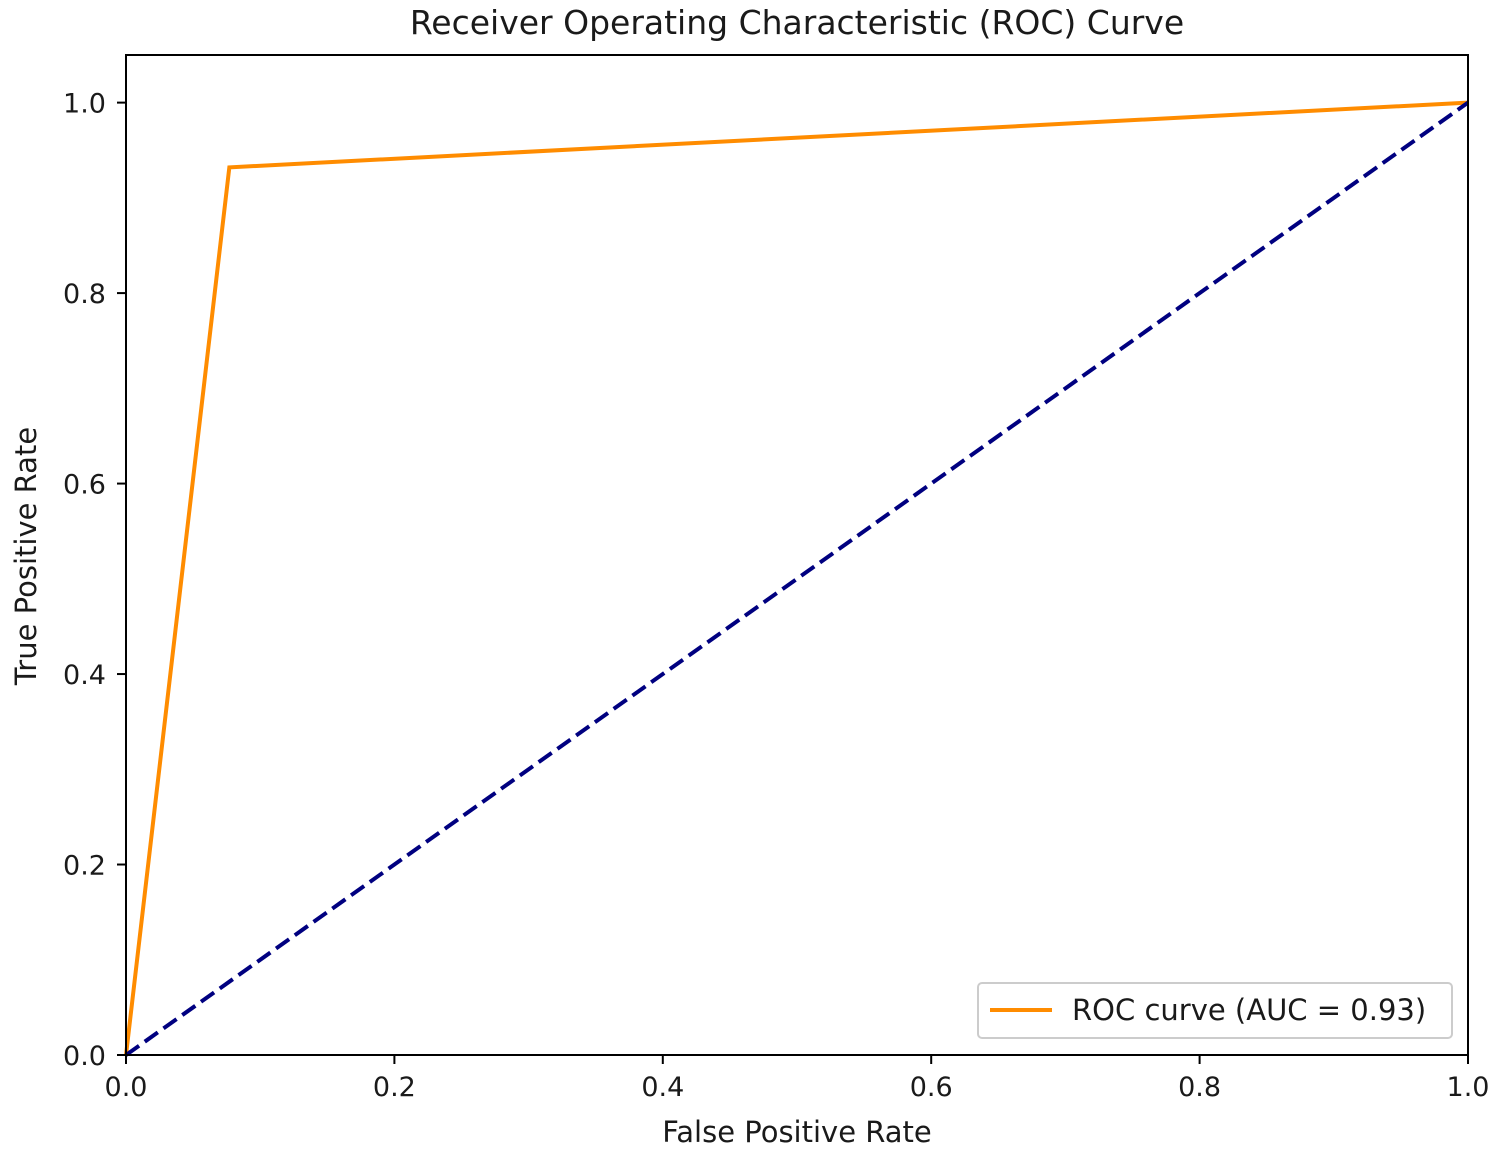  What do you see at coordinates (394, 1087) in the screenshot?
I see `x-tick-label: 0.2` at bounding box center [394, 1087].